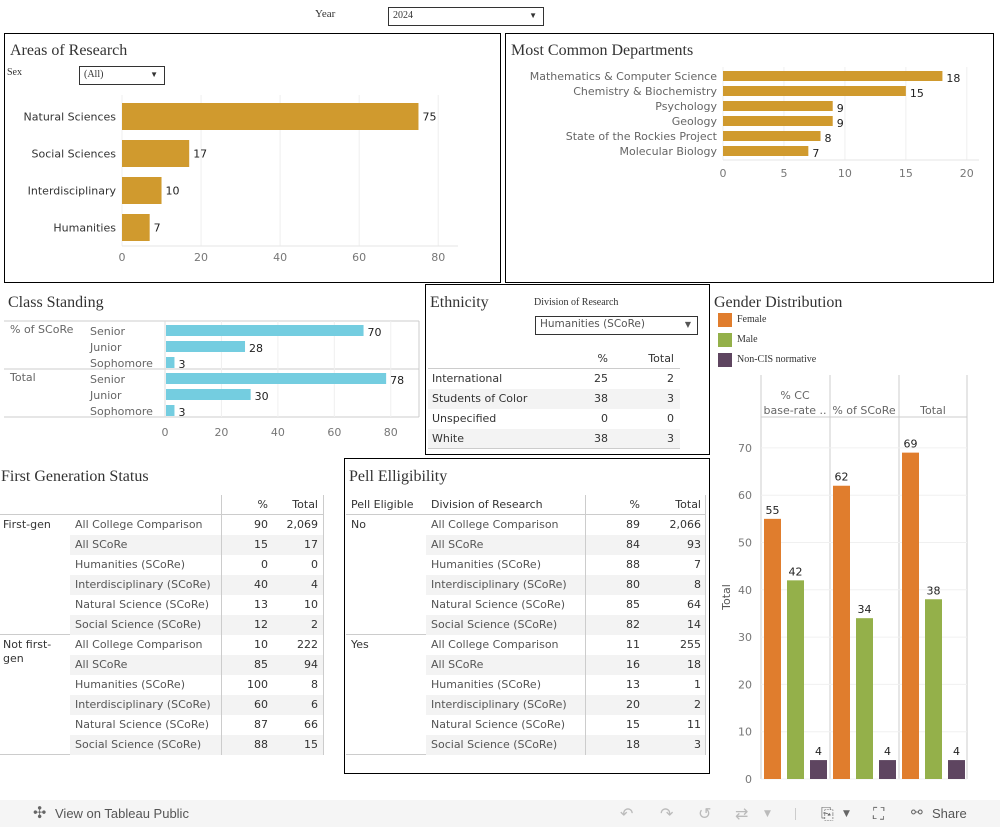  What do you see at coordinates (480, 398) in the screenshot?
I see `ethnicity-label: Students of Color` at bounding box center [480, 398].